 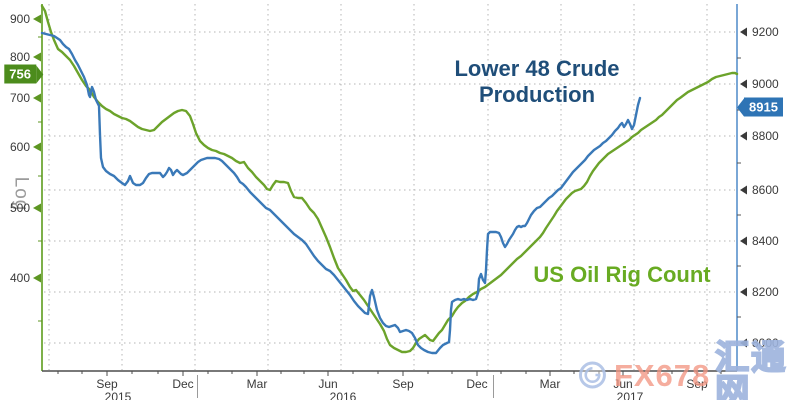 What do you see at coordinates (765, 292) in the screenshot?
I see `right-axis-tick-label: 8200` at bounding box center [765, 292].